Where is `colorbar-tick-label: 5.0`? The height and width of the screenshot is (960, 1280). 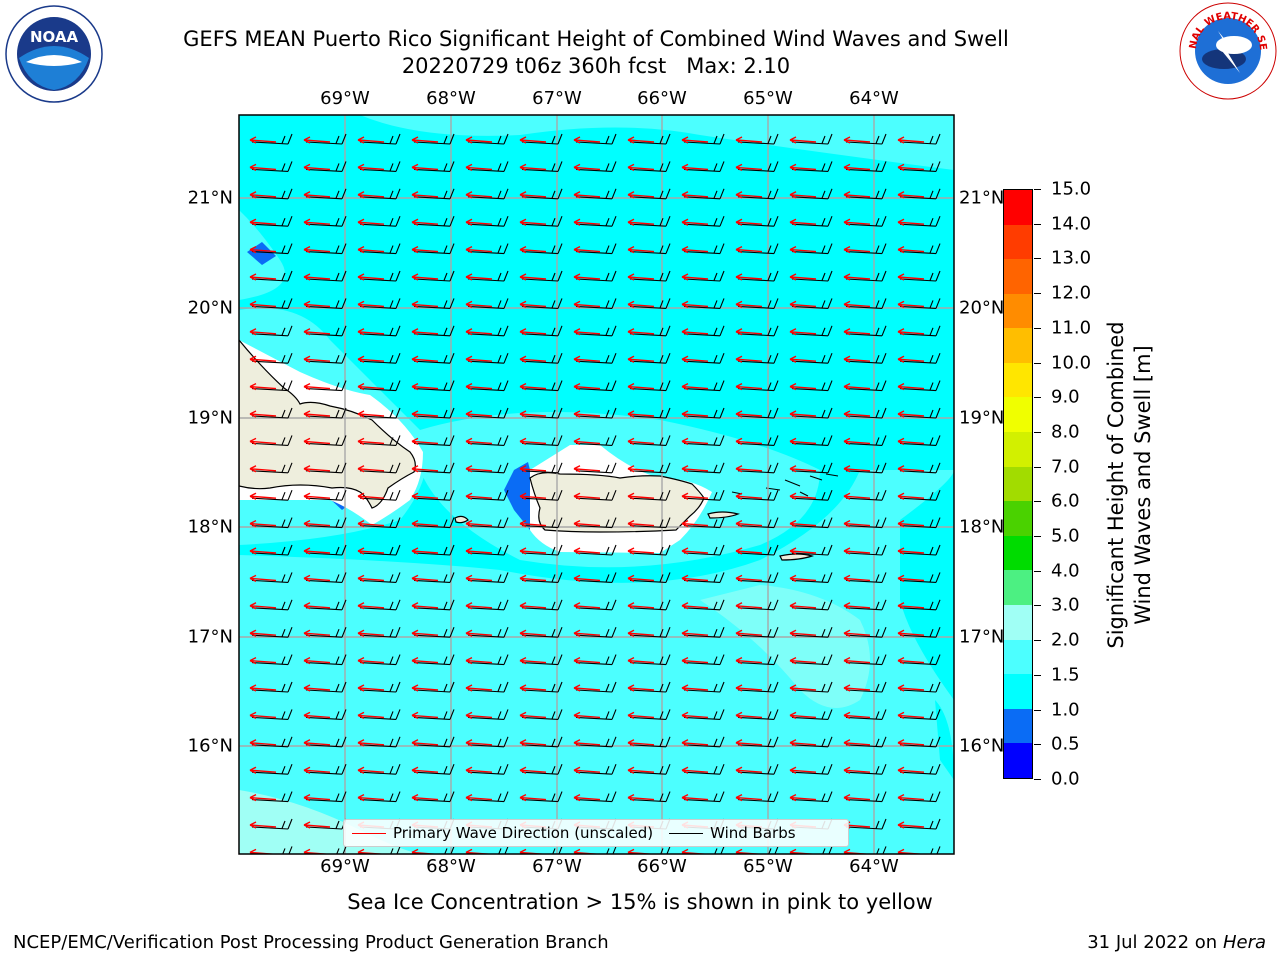
colorbar-tick-label: 5.0 is located at coordinates (1065, 536).